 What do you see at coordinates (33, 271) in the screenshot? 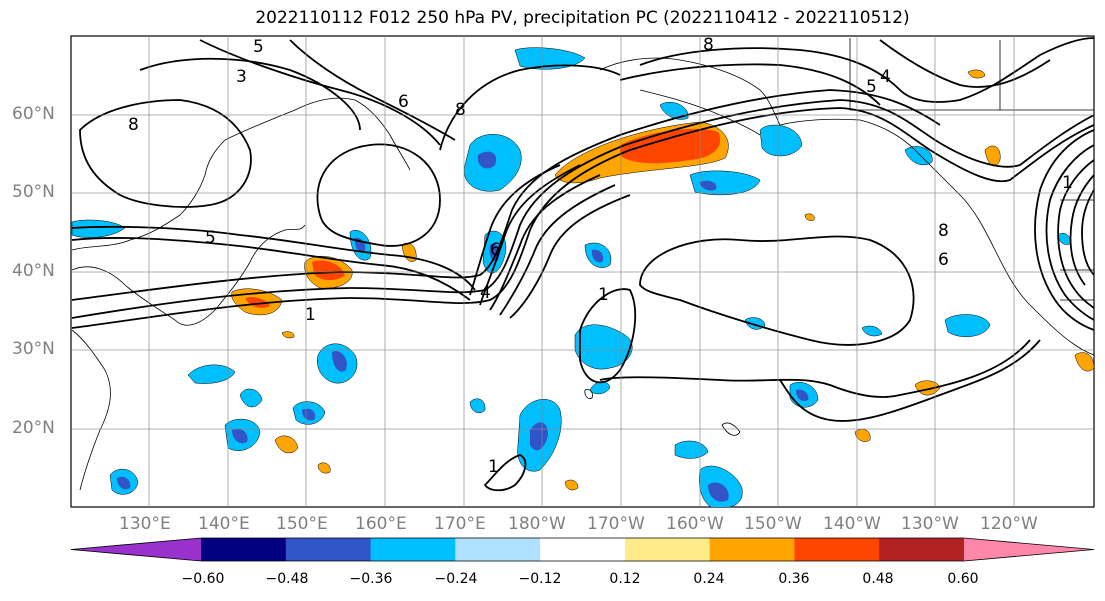
I see `lat-label-40n: 40°N` at bounding box center [33, 271].